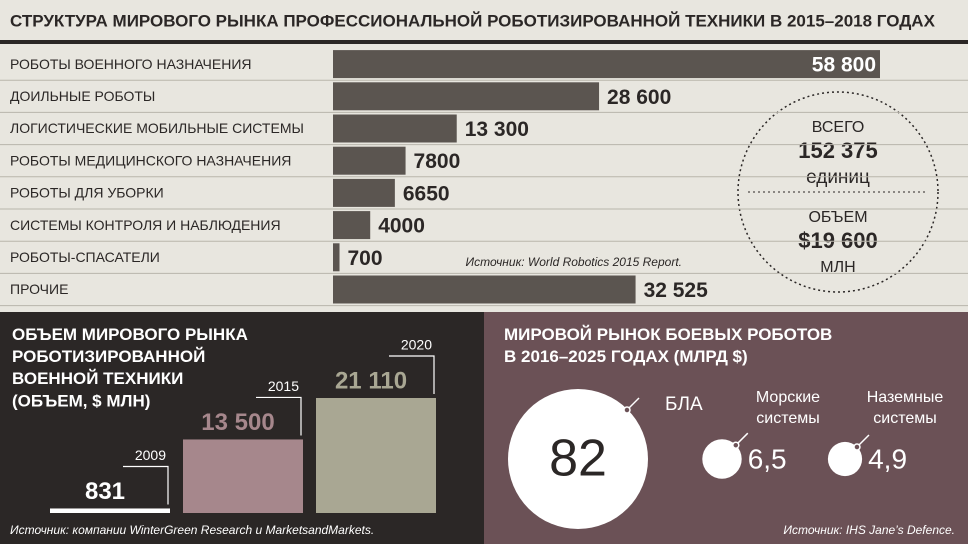  Describe the element at coordinates (237, 422) in the screenshot. I see `value-label: 13 500` at that location.